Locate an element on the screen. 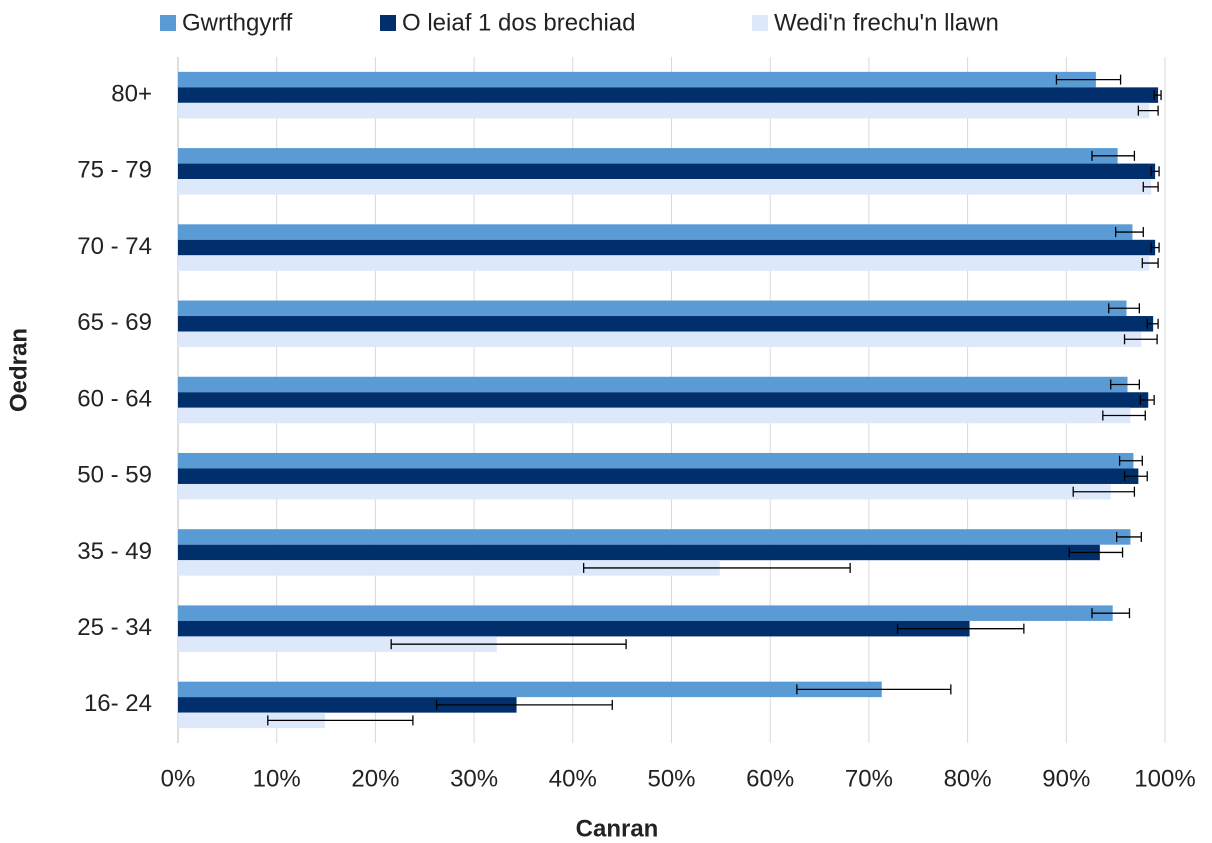 This screenshot has width=1212, height=843. x-tick-label: 0% is located at coordinates (178, 778).